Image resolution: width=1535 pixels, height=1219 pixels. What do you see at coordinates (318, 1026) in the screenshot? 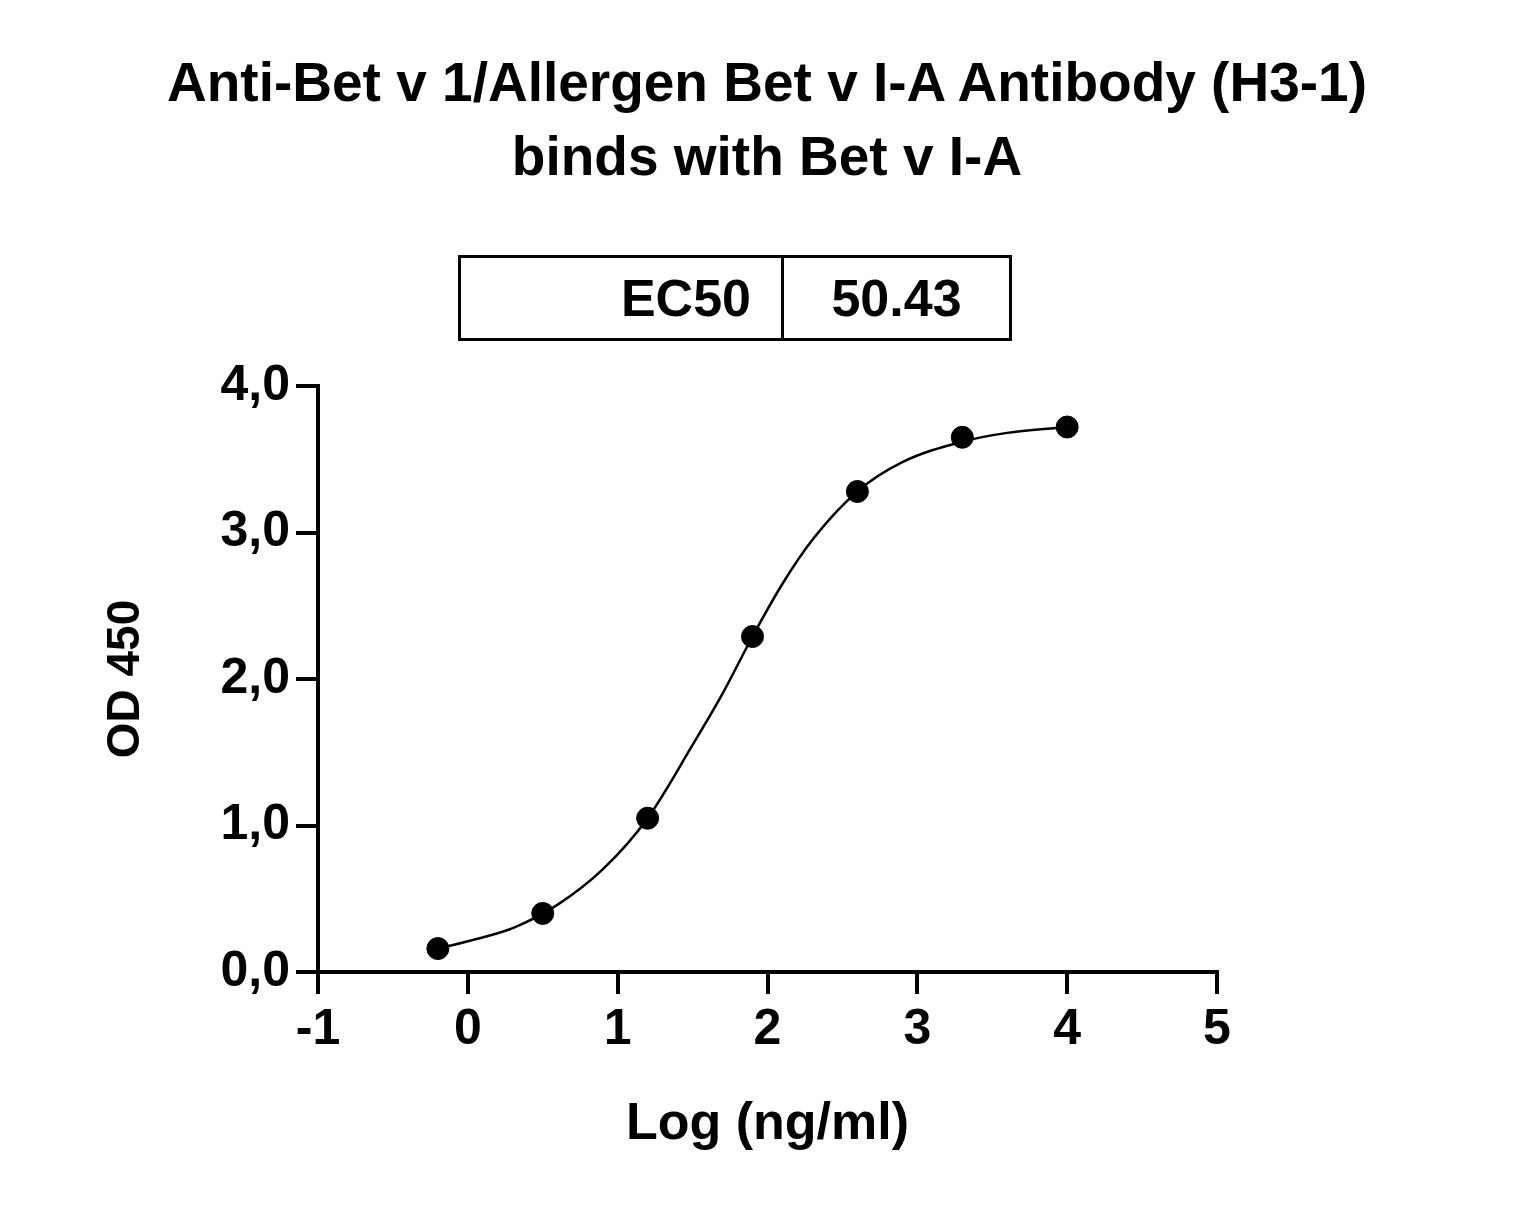
I see `x-tick-label: -1` at bounding box center [318, 1026].